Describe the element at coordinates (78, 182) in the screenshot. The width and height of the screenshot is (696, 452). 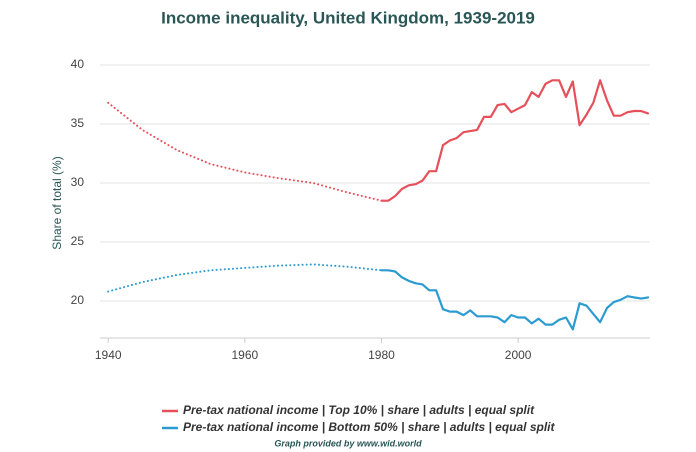
I see `y-tick-label: 30` at that location.